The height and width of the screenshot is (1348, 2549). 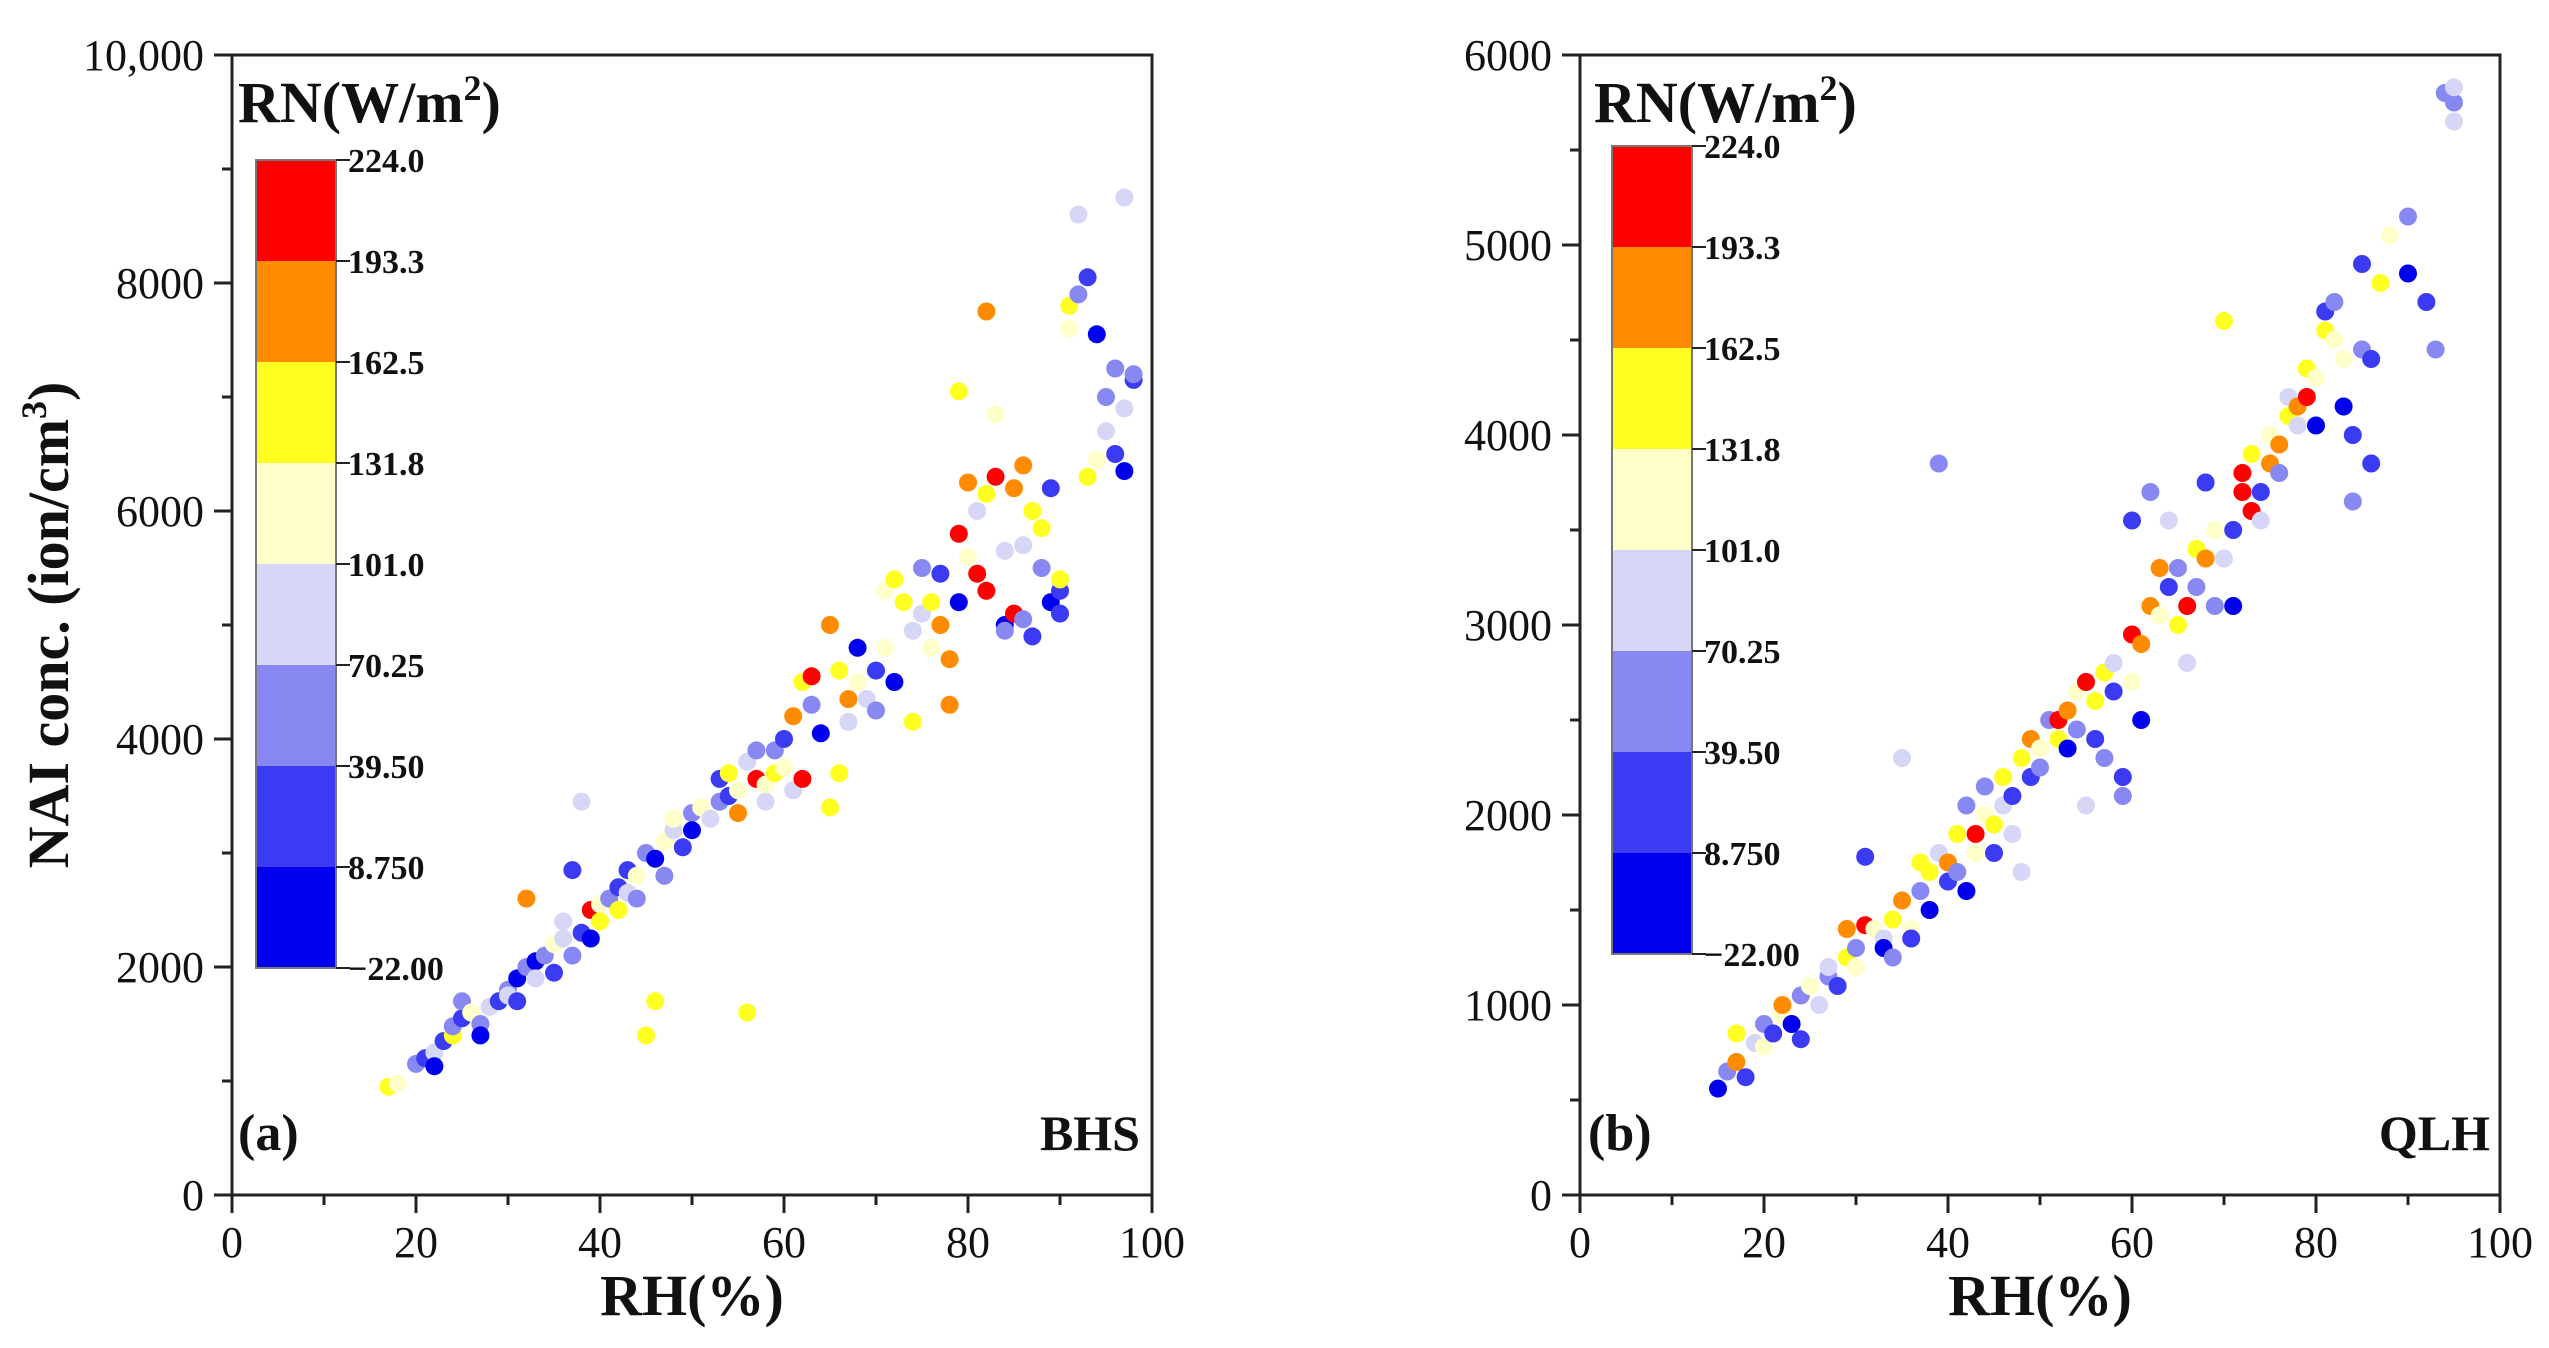 I want to click on colorbar-label: 39.50, so click(x=1742, y=753).